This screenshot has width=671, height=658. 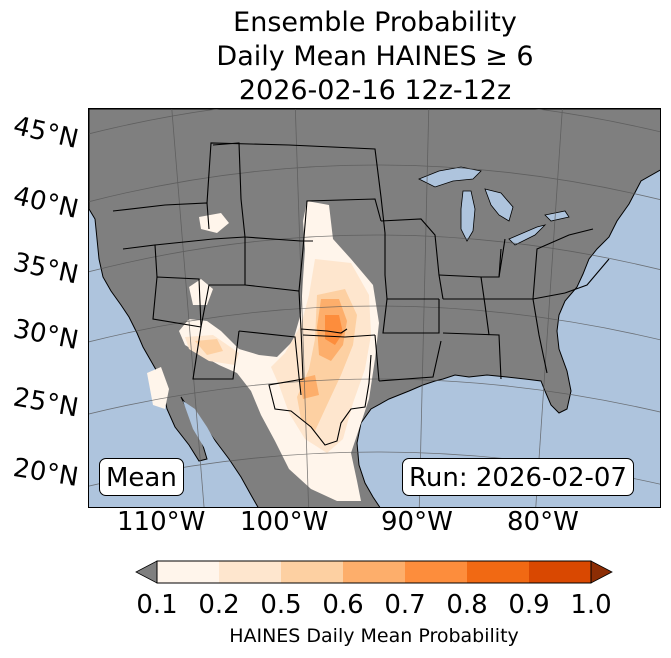 I want to click on lat-label-40: 40°N, so click(x=46, y=203).